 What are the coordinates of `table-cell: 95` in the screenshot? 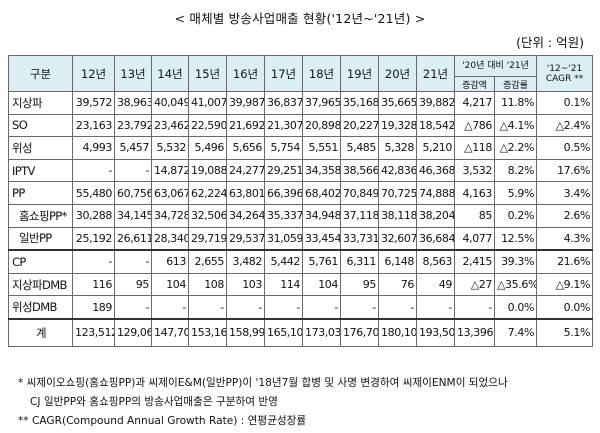 It's located at (359, 284).